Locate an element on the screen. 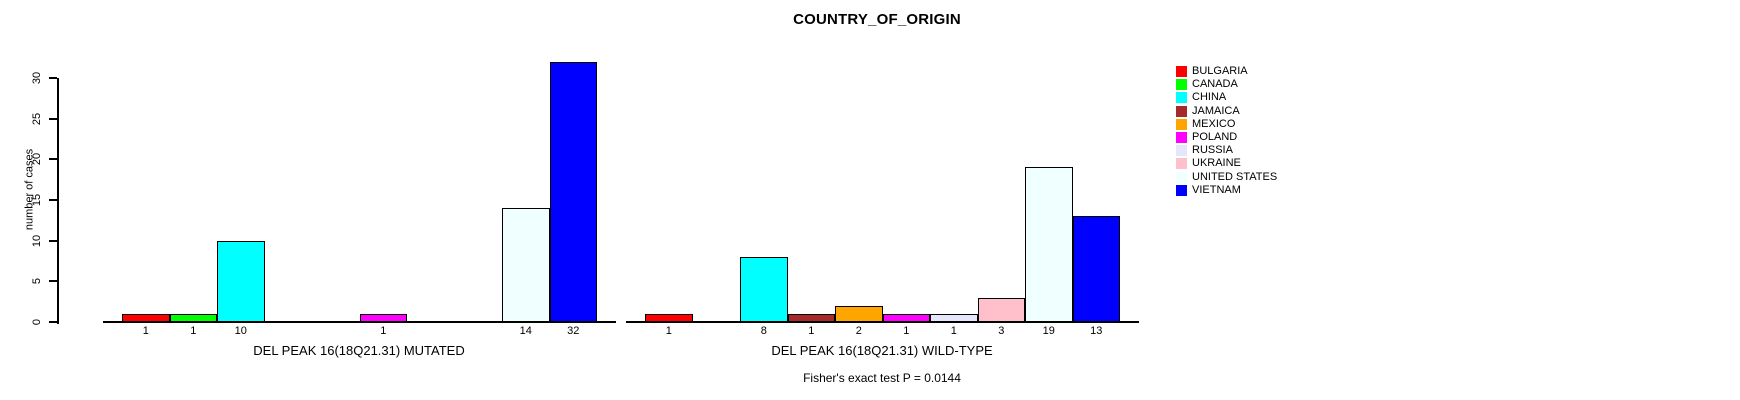 The image size is (1740, 400). y-axis-tick-label: 0 is located at coordinates (37, 322).